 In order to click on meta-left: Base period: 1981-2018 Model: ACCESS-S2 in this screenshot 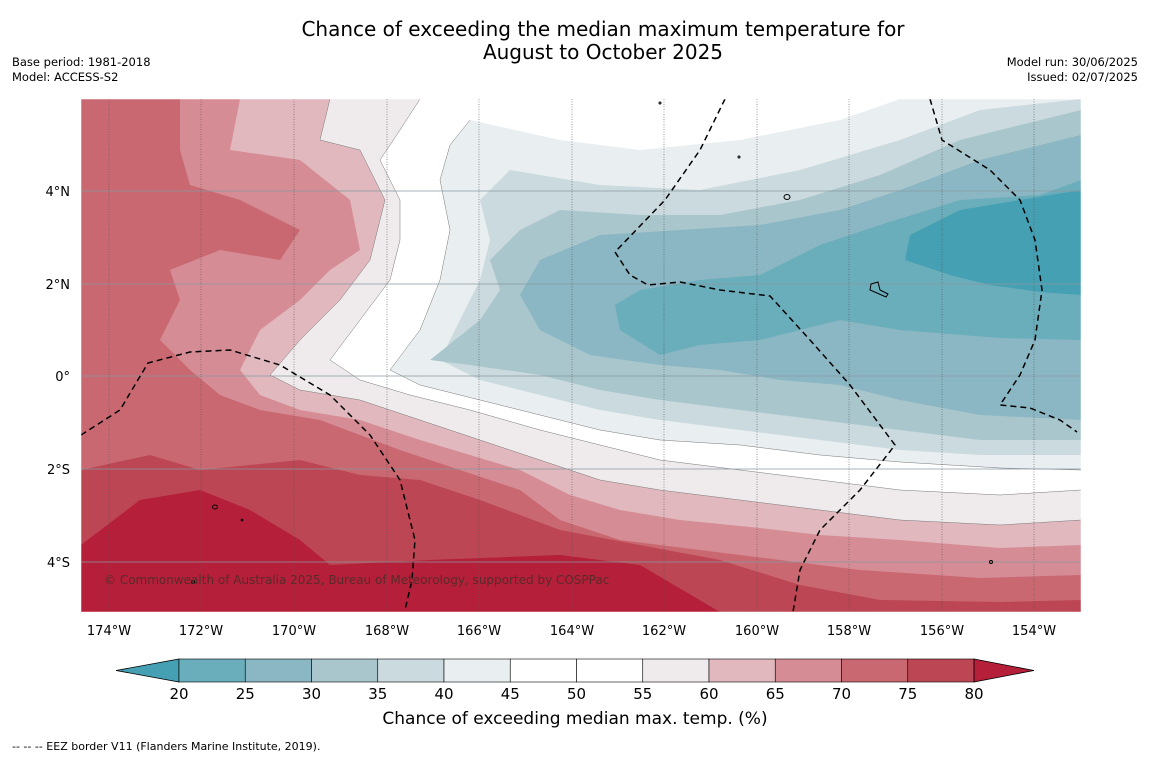, I will do `click(81, 70)`.